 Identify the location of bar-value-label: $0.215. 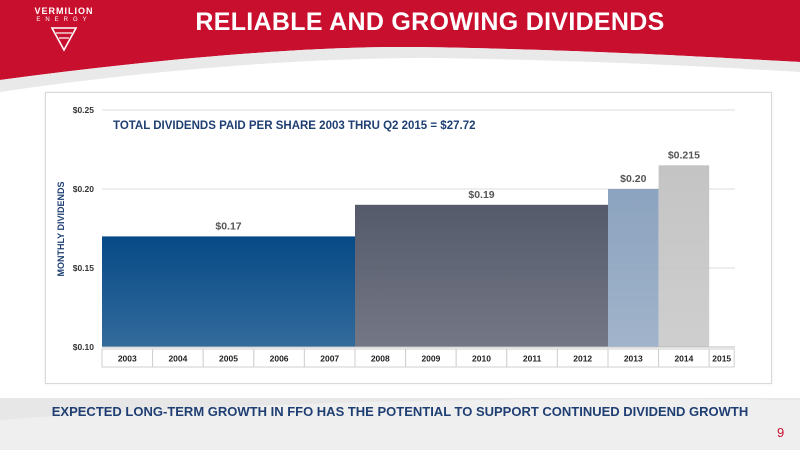
(684, 155).